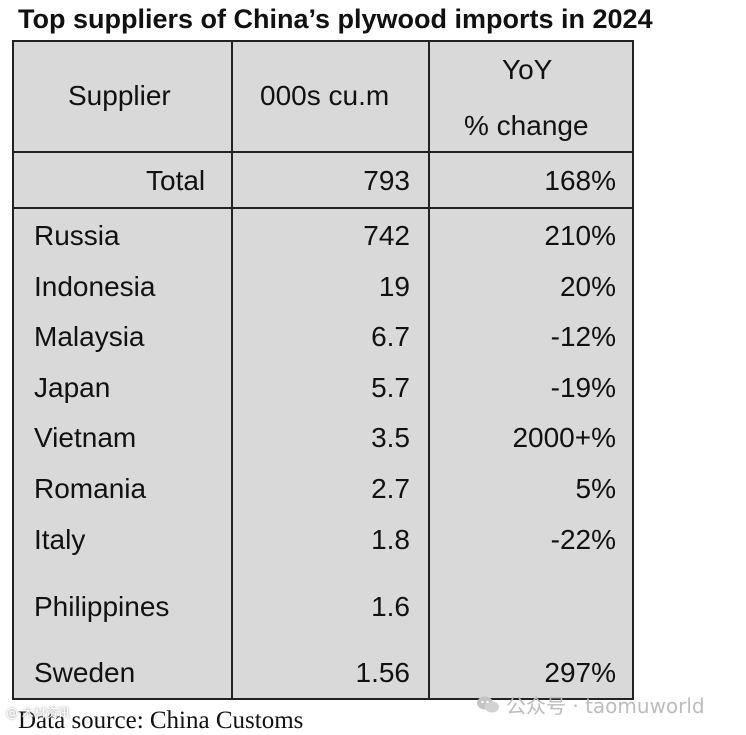 Image resolution: width=746 pixels, height=735 pixels. I want to click on header-yoy: YoY, so click(527, 69).